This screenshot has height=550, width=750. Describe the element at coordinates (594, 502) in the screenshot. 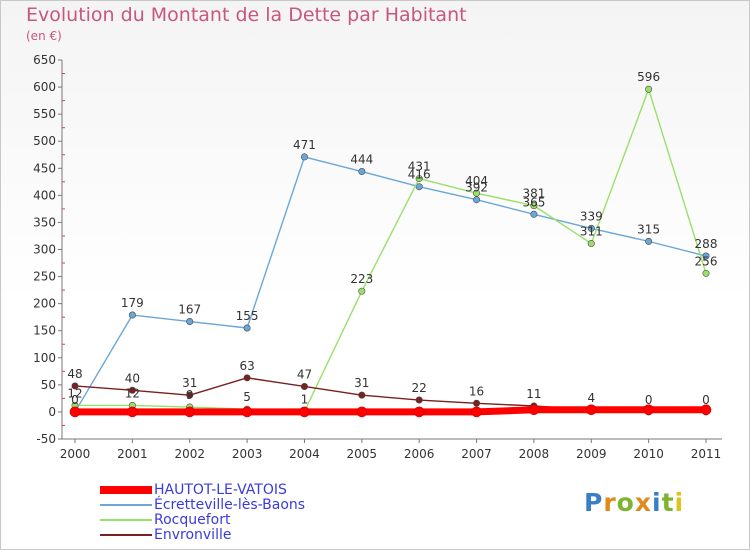

I see `logo-letter: P` at that location.